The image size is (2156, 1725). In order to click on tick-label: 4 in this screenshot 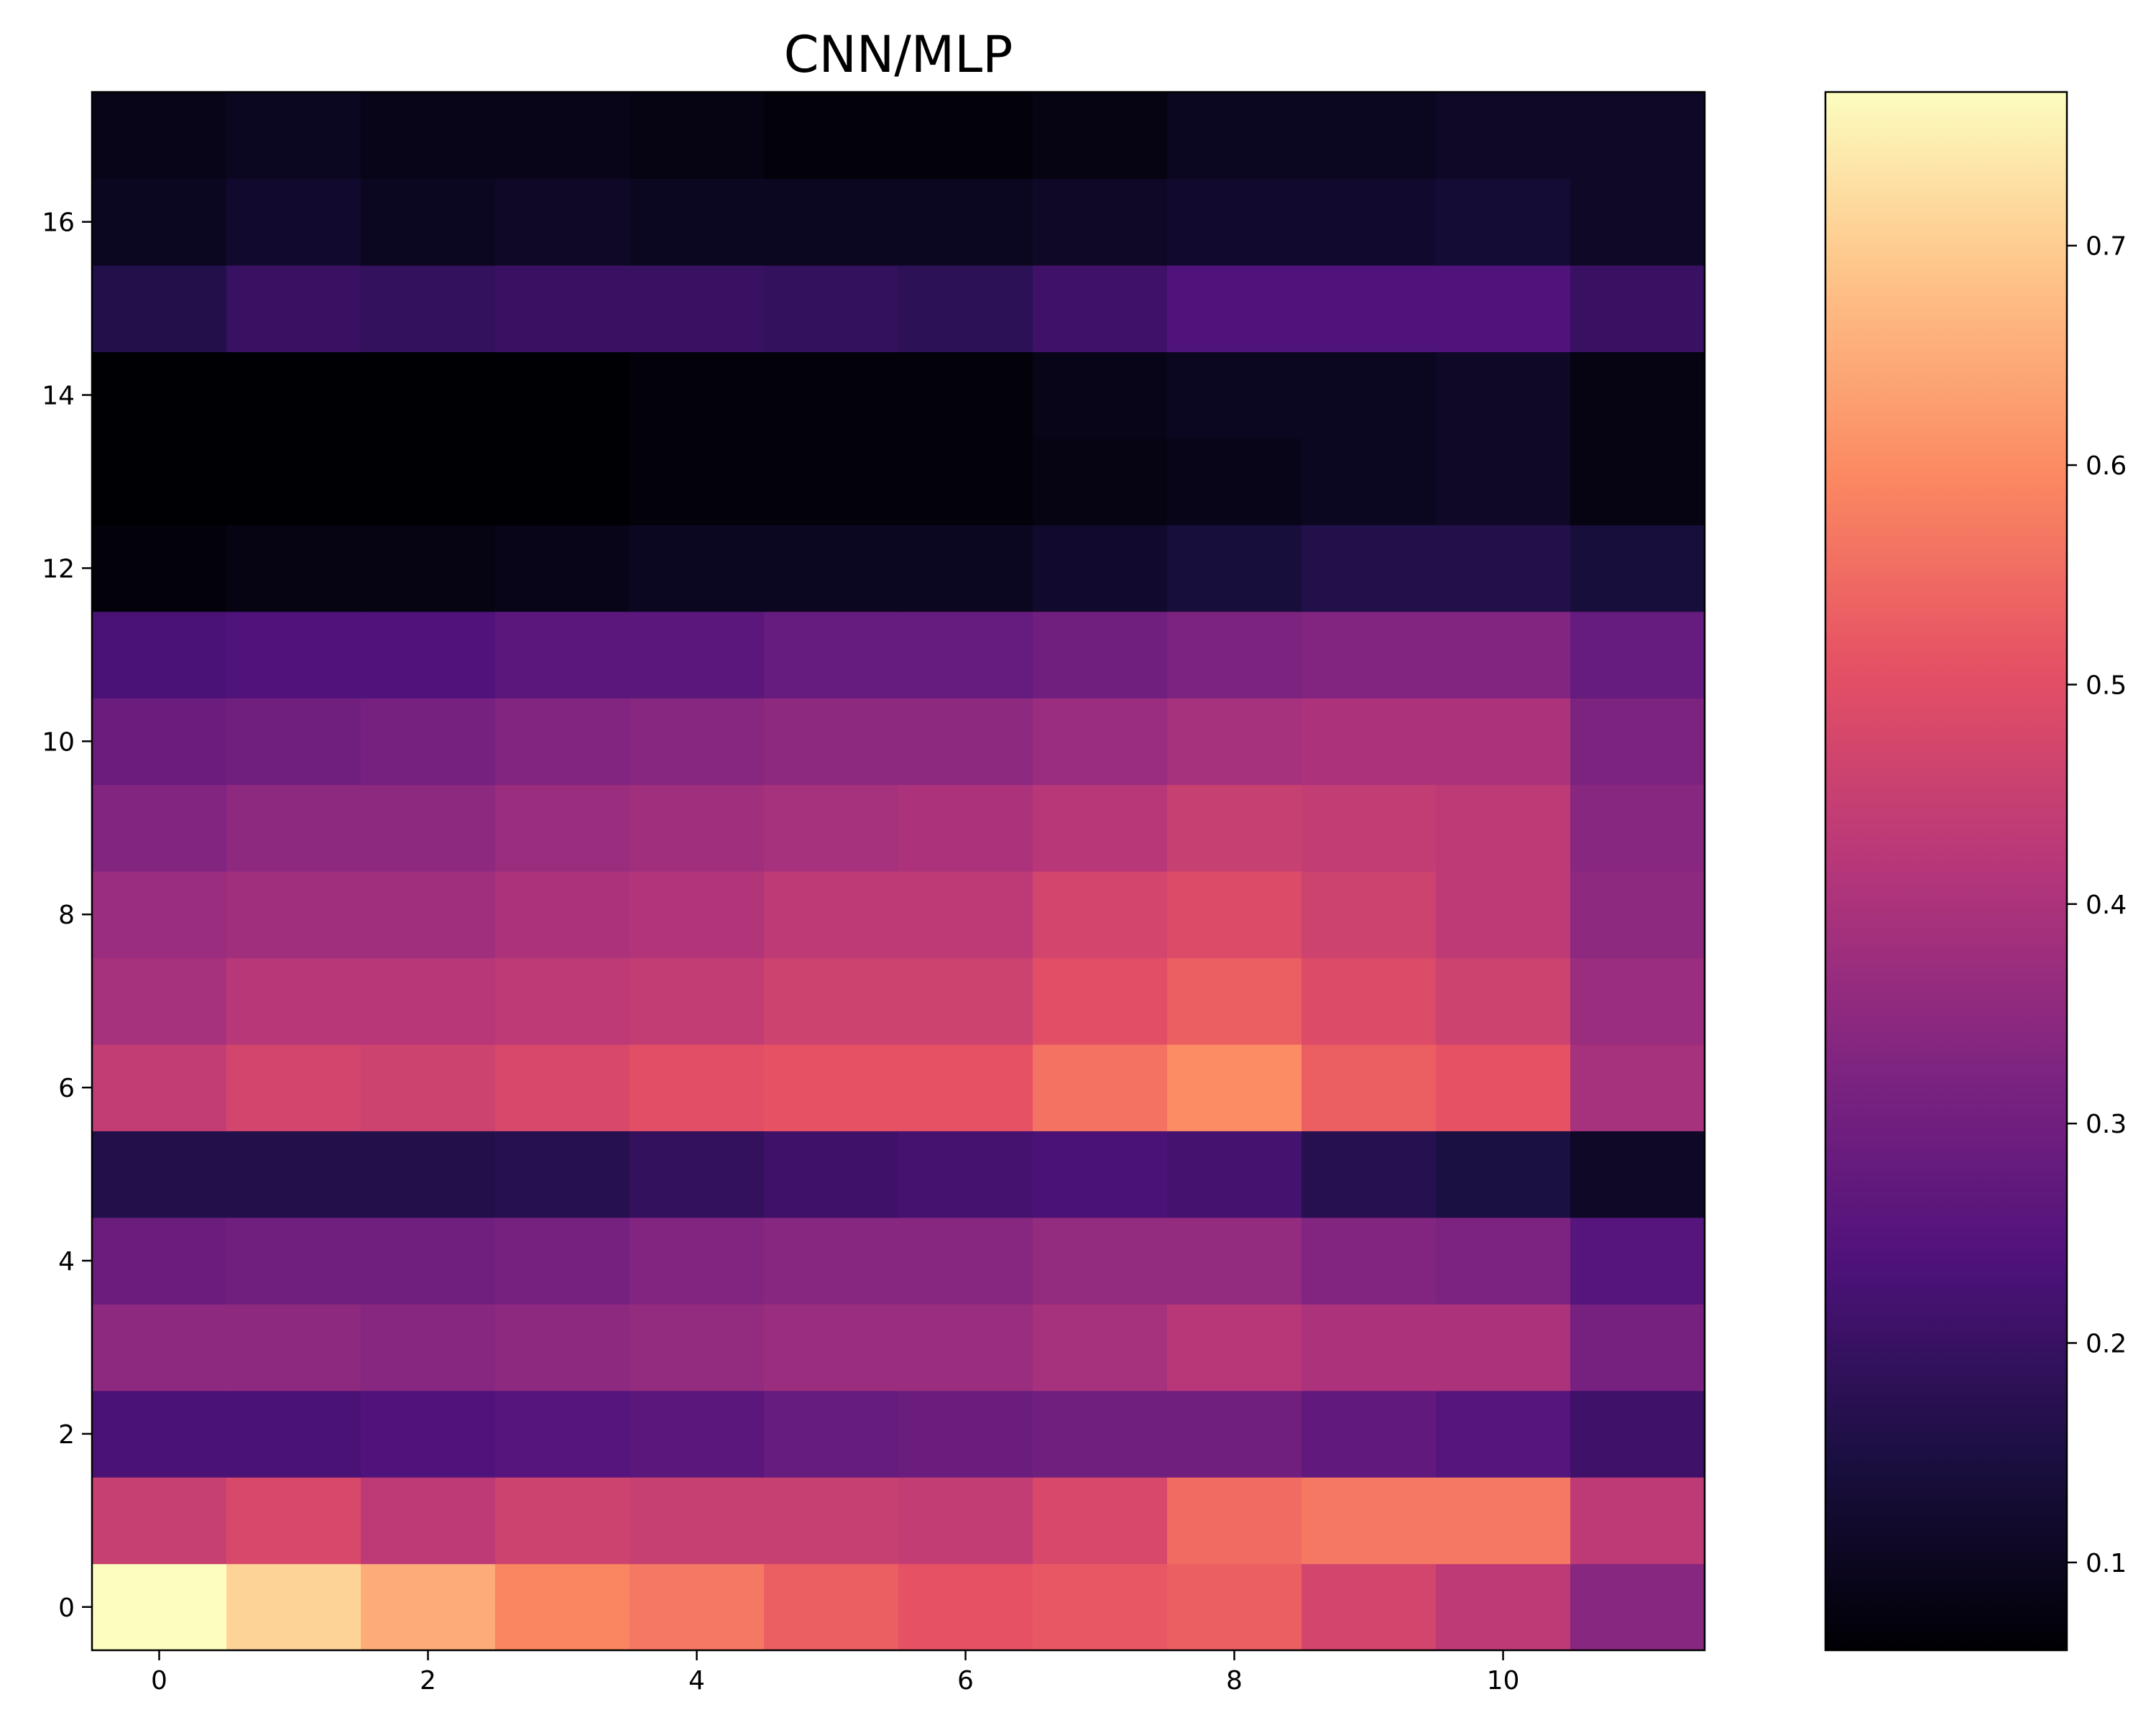, I will do `click(66, 1261)`.